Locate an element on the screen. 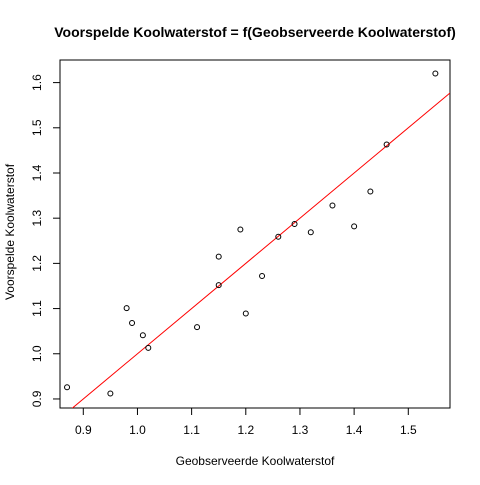 This screenshot has height=485, width=480. x-tick-label: 1.2 is located at coordinates (245, 430).